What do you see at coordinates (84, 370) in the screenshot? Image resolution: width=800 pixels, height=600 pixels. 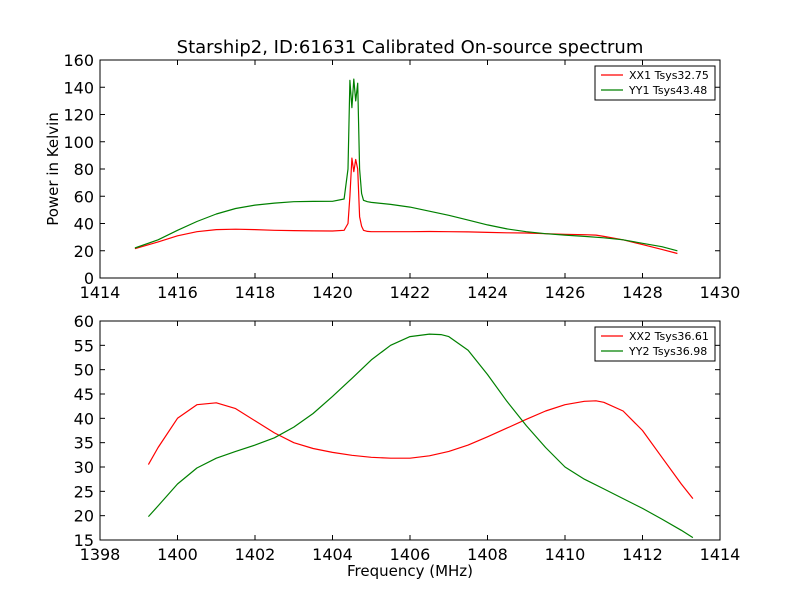 I see `bottom-y-tick-label: 50` at bounding box center [84, 370].